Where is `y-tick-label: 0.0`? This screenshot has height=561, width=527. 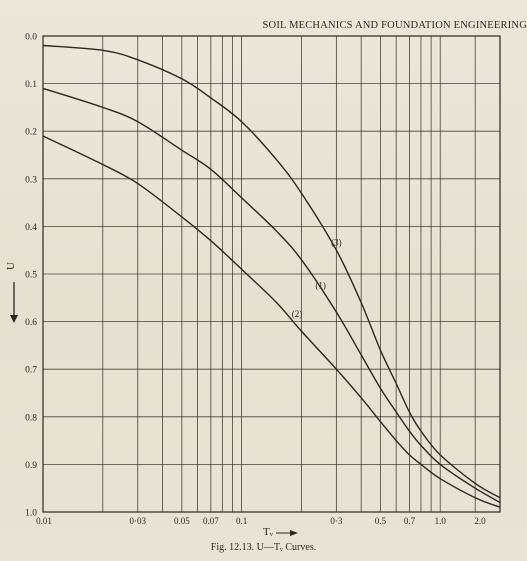
y-tick-label: 0.0 is located at coordinates (31, 38).